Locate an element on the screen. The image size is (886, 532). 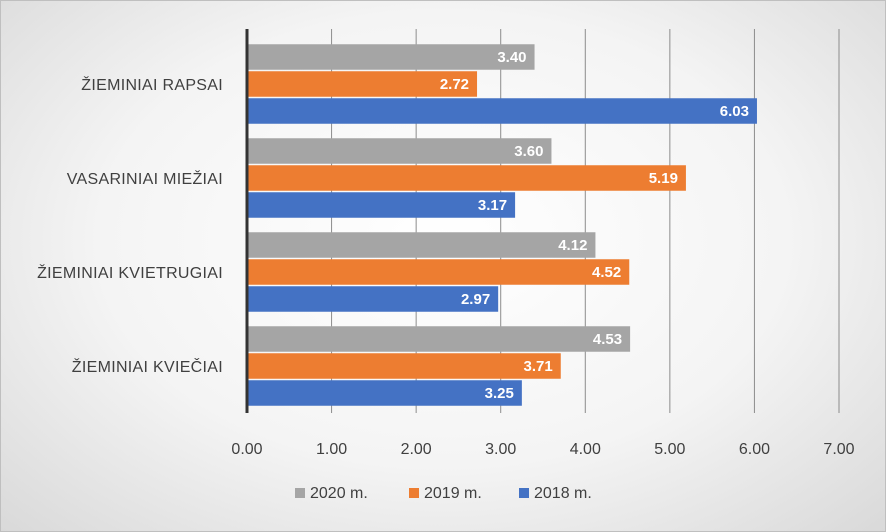
x-tick-label: 3.00 is located at coordinates (500, 449).